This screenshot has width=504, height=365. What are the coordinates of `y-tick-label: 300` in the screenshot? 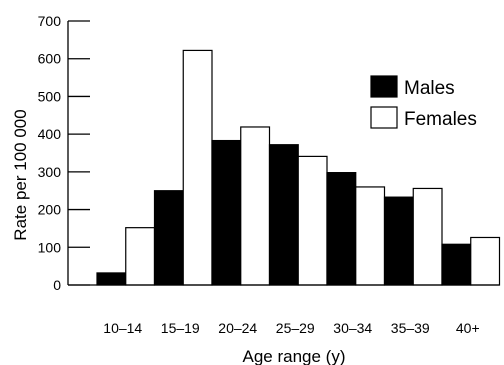 It's located at (50, 172).